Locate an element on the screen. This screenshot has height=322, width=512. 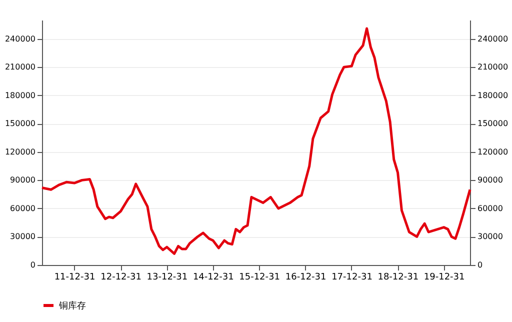
y-tick-label: 0 is located at coordinates (33, 265).